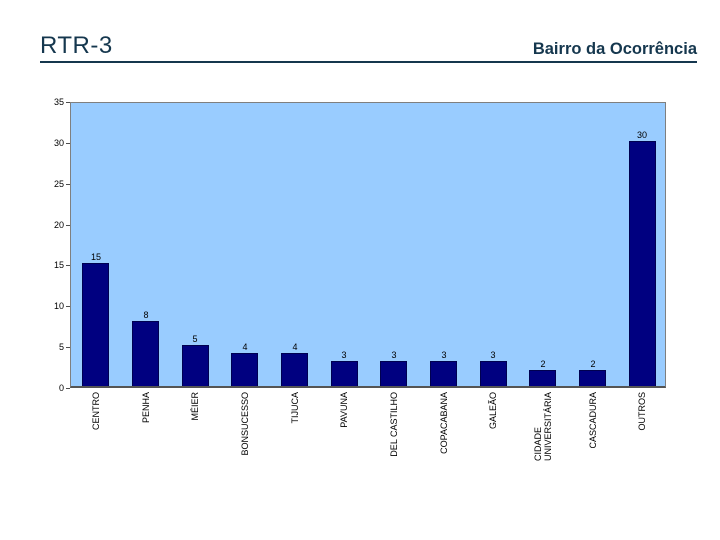  I want to click on y-axis-tick-label: 35, so click(58, 102).